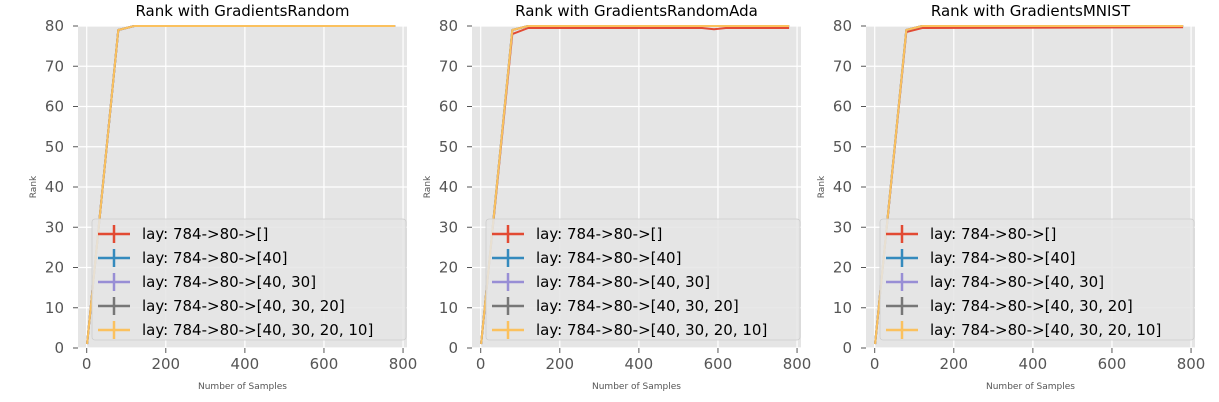  What do you see at coordinates (242, 11) in the screenshot?
I see `chart-title: Rank with GradientsRandom` at bounding box center [242, 11].